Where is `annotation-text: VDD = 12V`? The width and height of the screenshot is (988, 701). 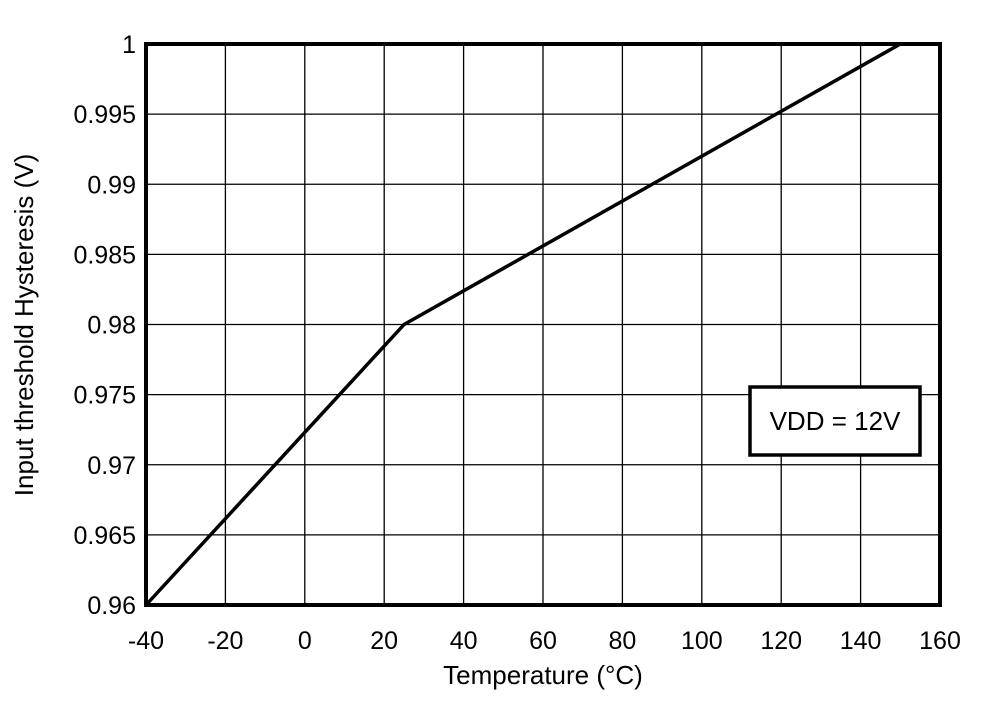
annotation-text: VDD = 12V is located at coordinates (835, 421).